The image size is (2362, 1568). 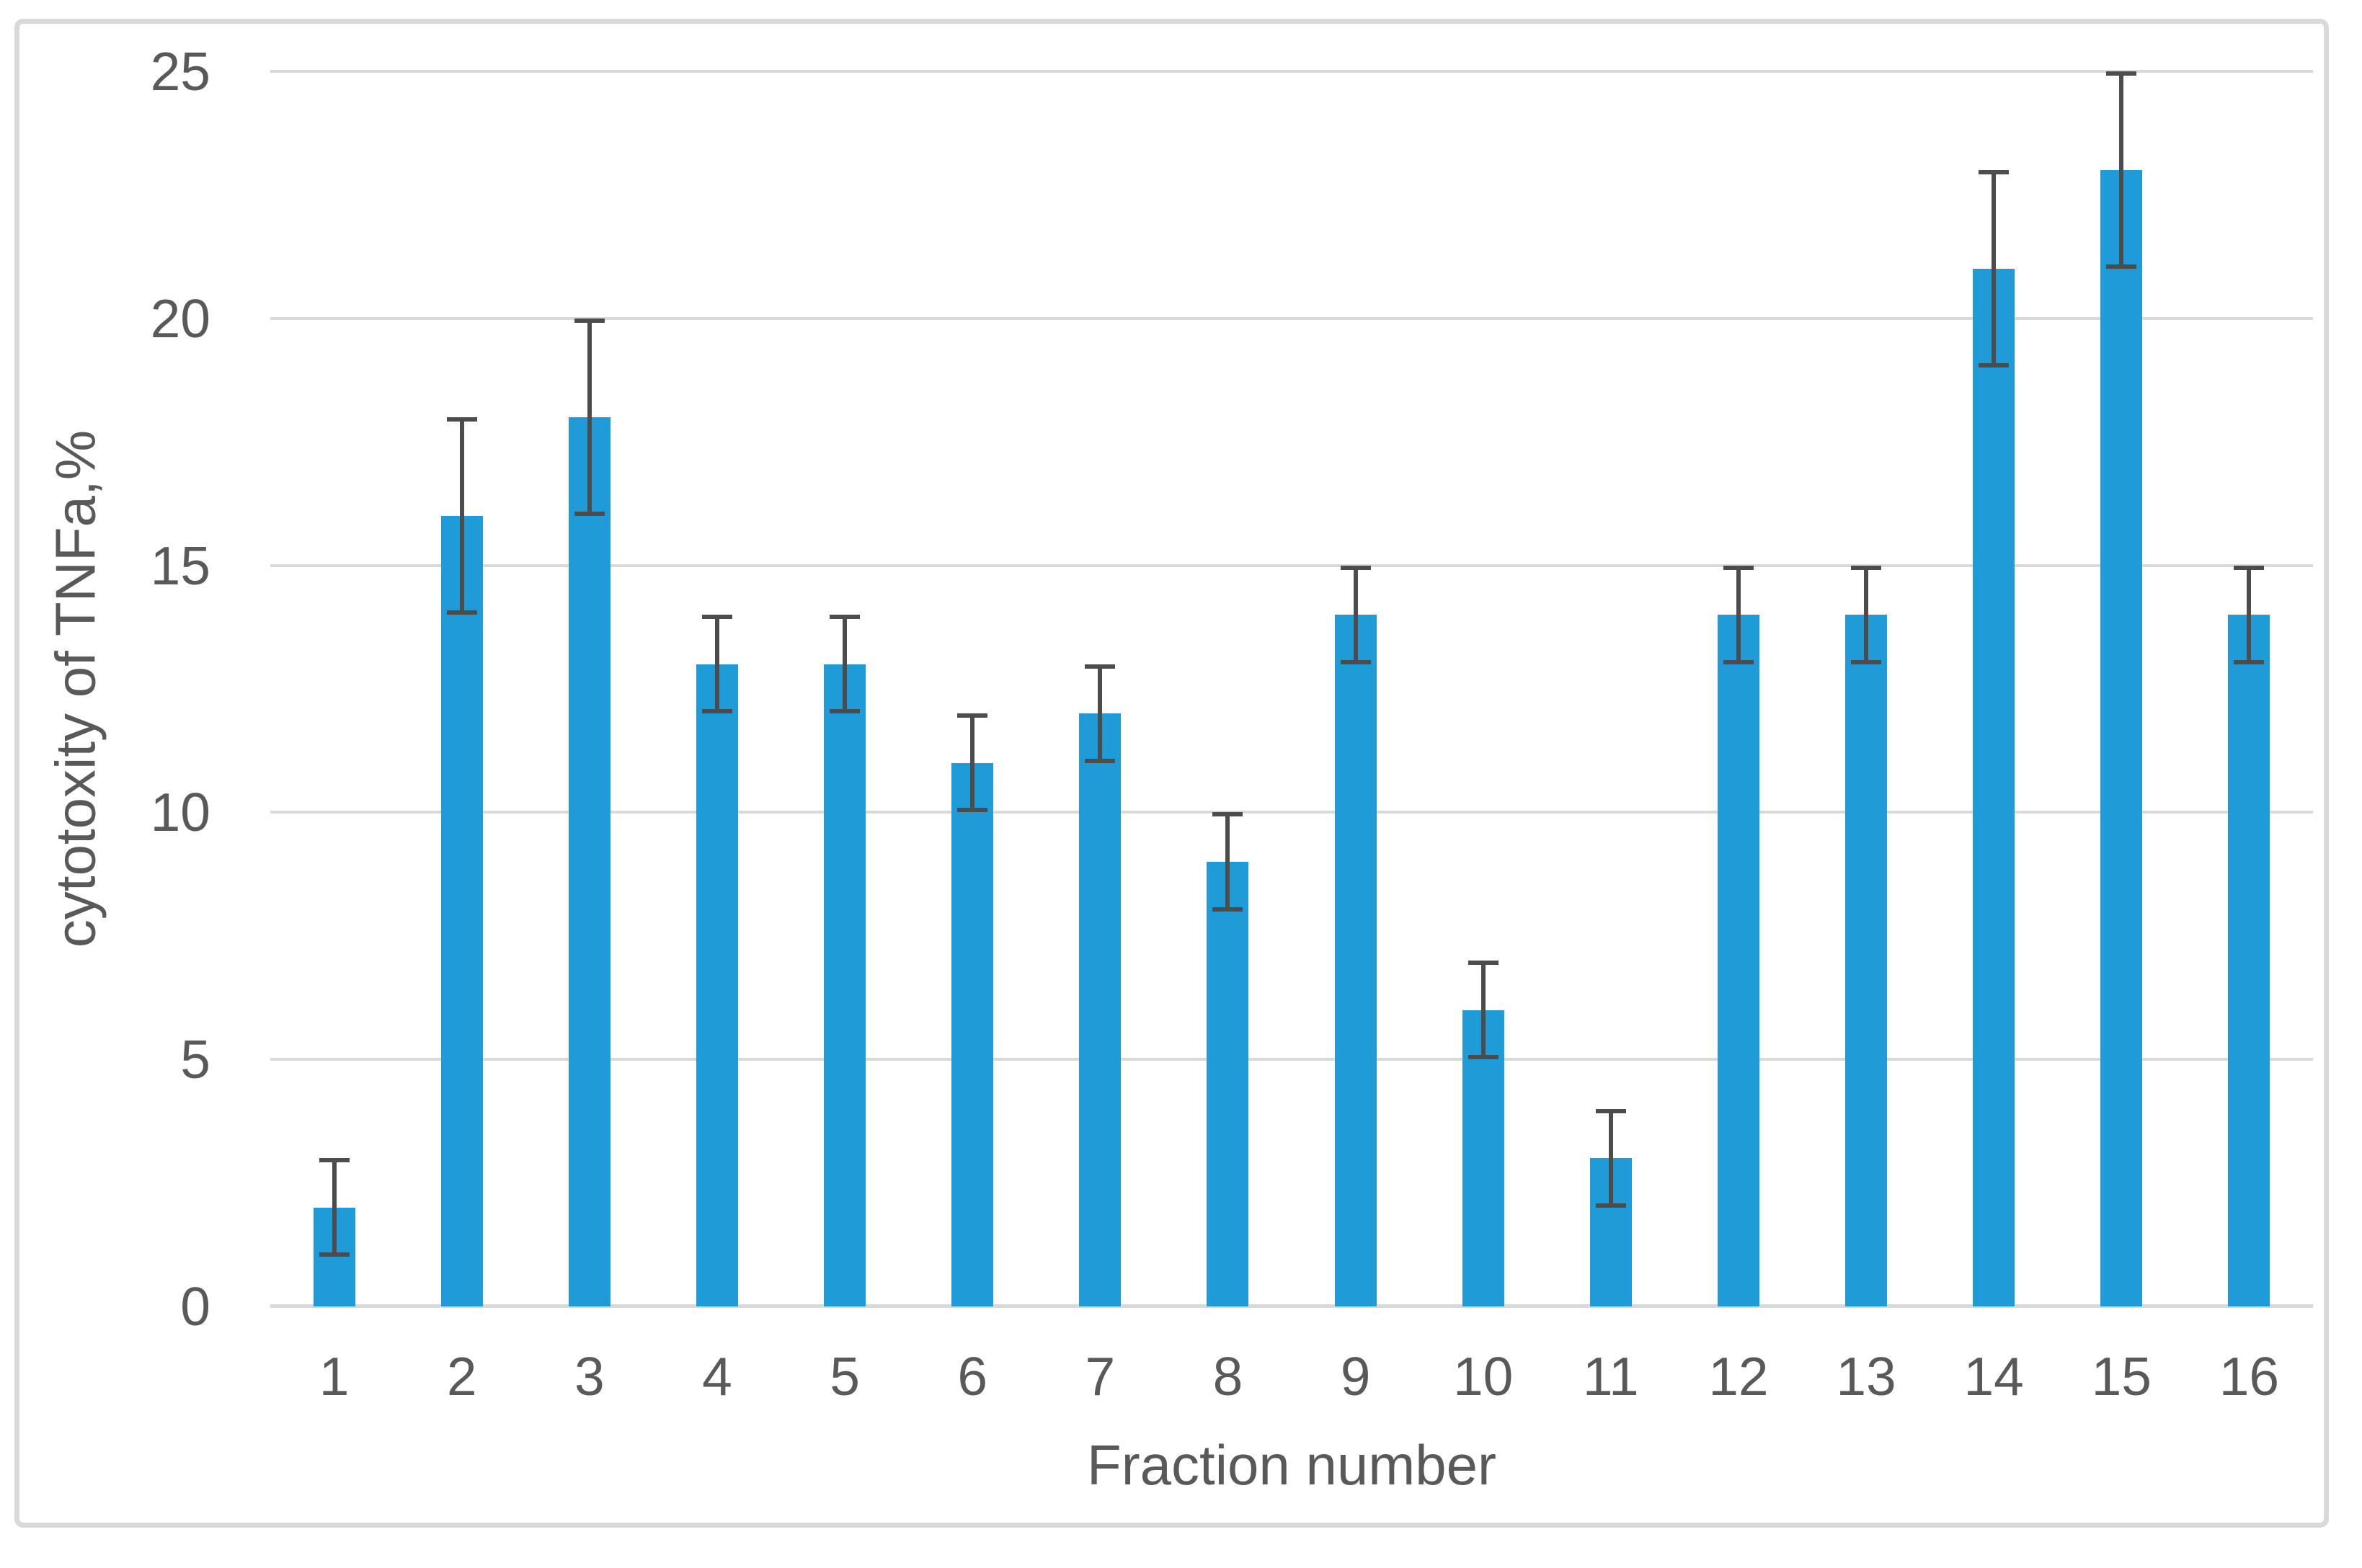 I want to click on y-tick-label-10: 10, so click(x=180, y=813).